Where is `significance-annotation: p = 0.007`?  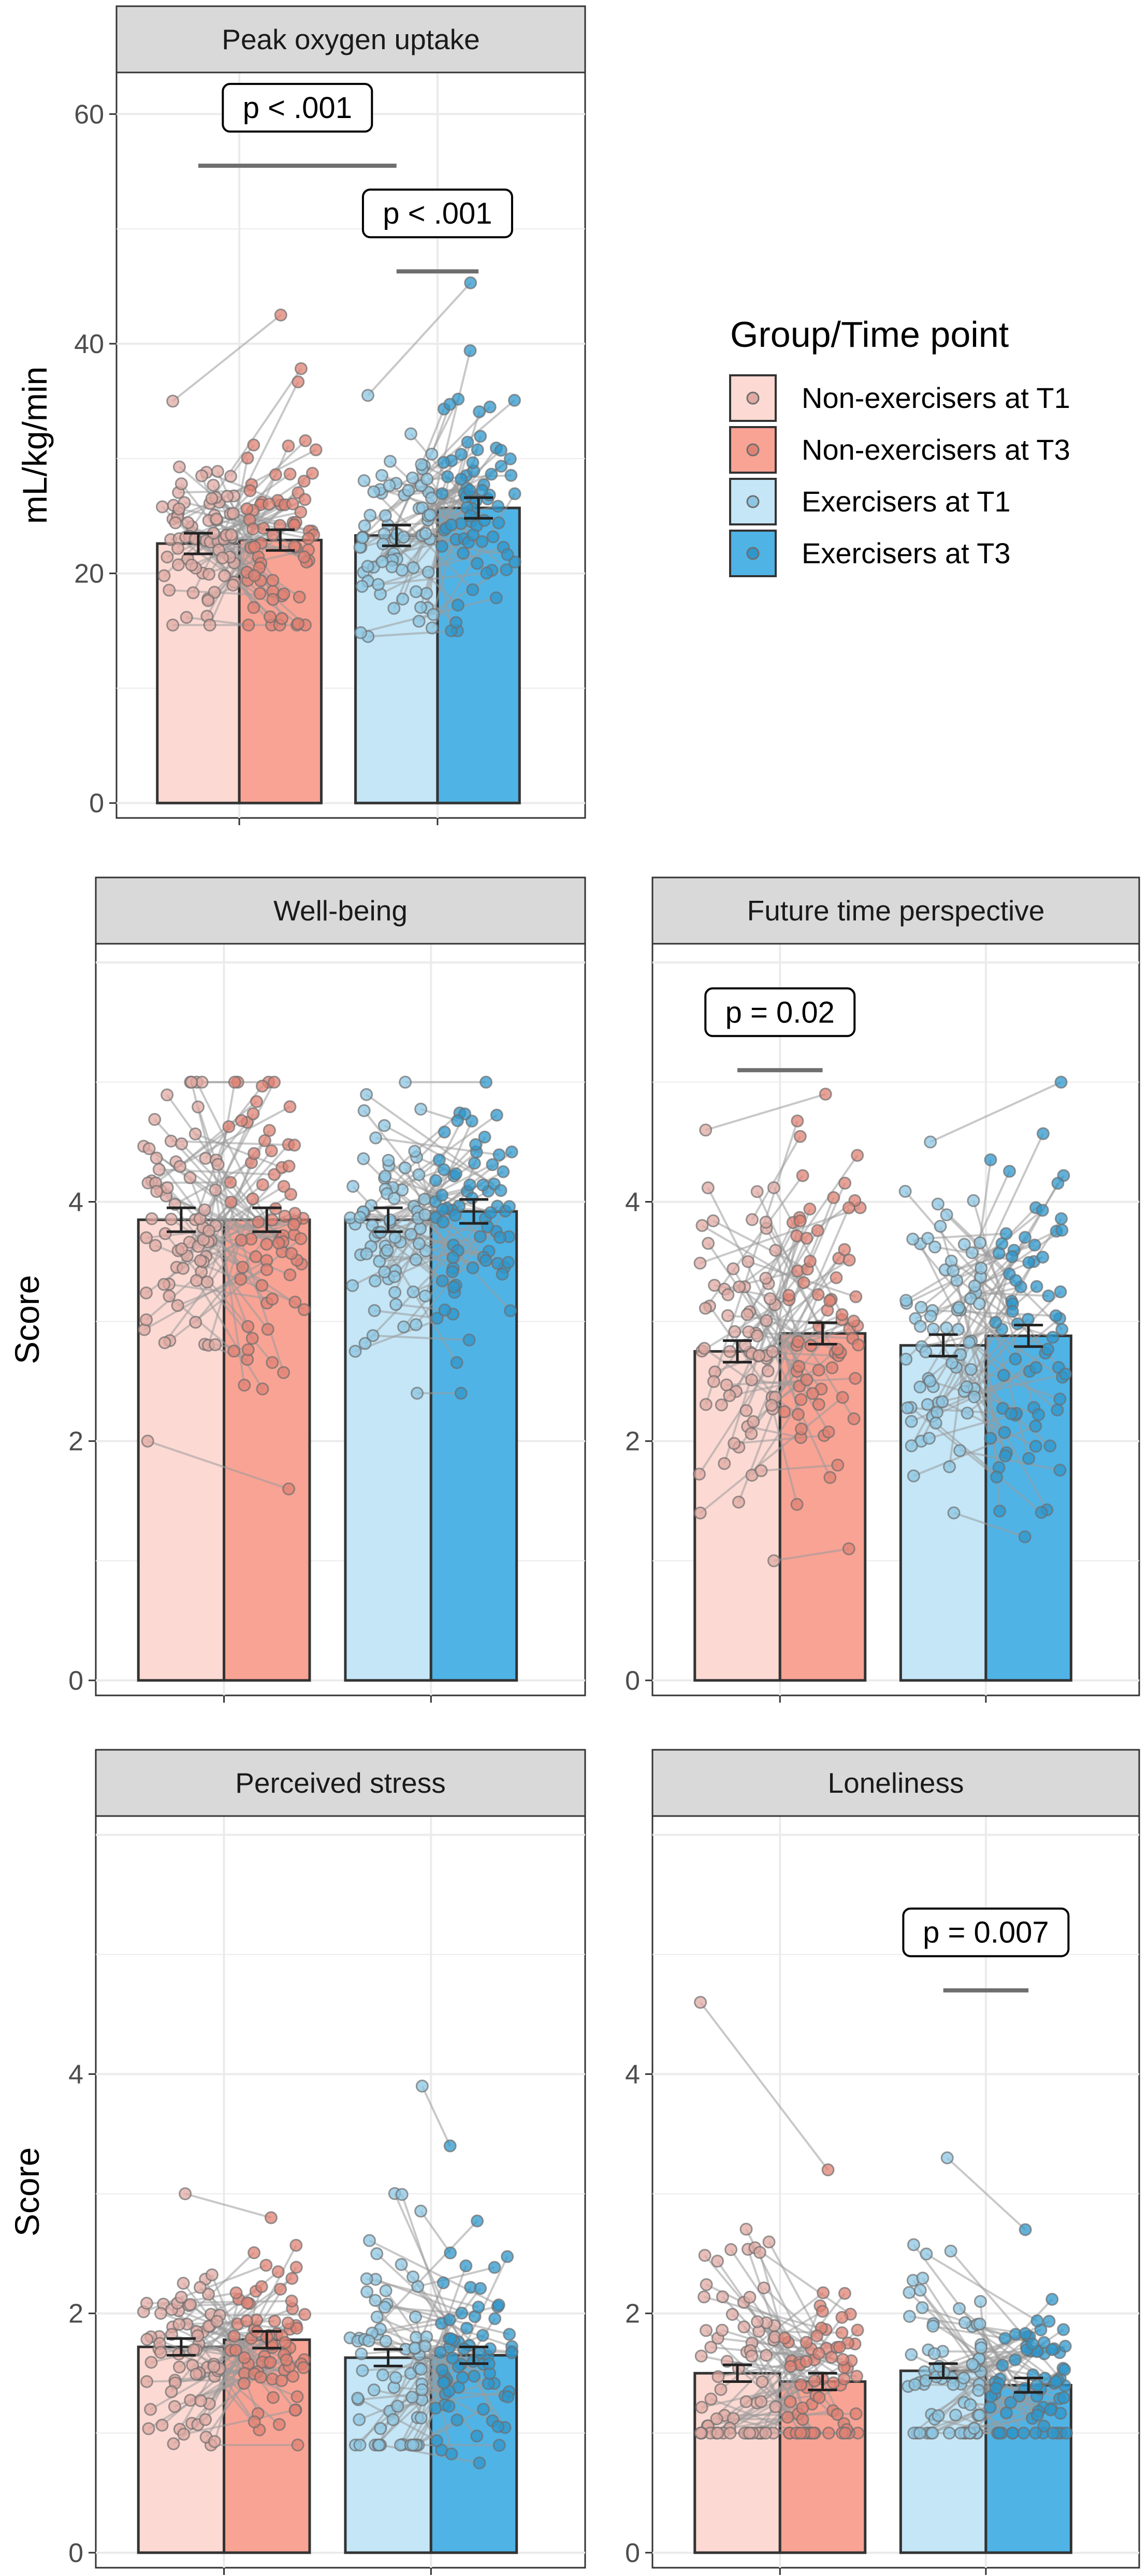 significance-annotation: p = 0.007 is located at coordinates (986, 1950).